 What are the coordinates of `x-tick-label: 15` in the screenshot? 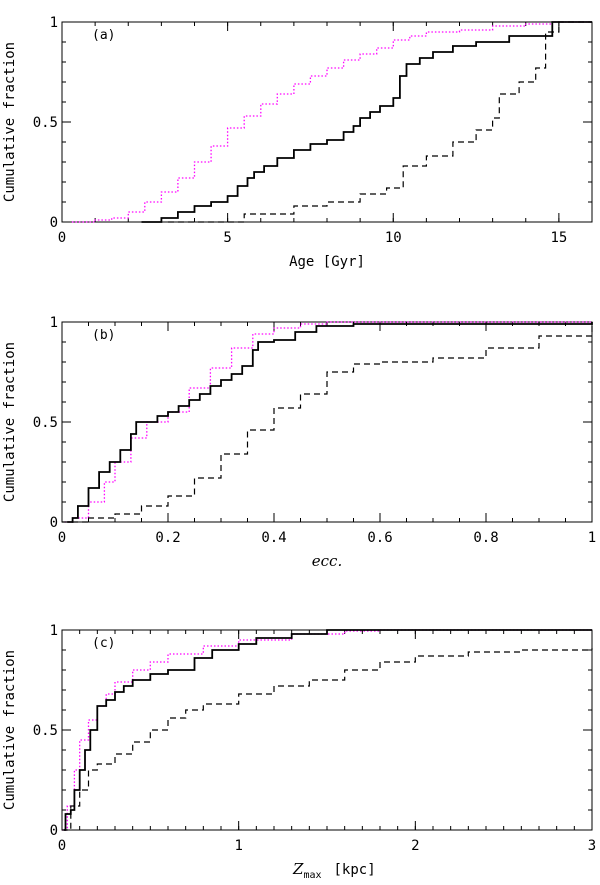 It's located at (558, 238).